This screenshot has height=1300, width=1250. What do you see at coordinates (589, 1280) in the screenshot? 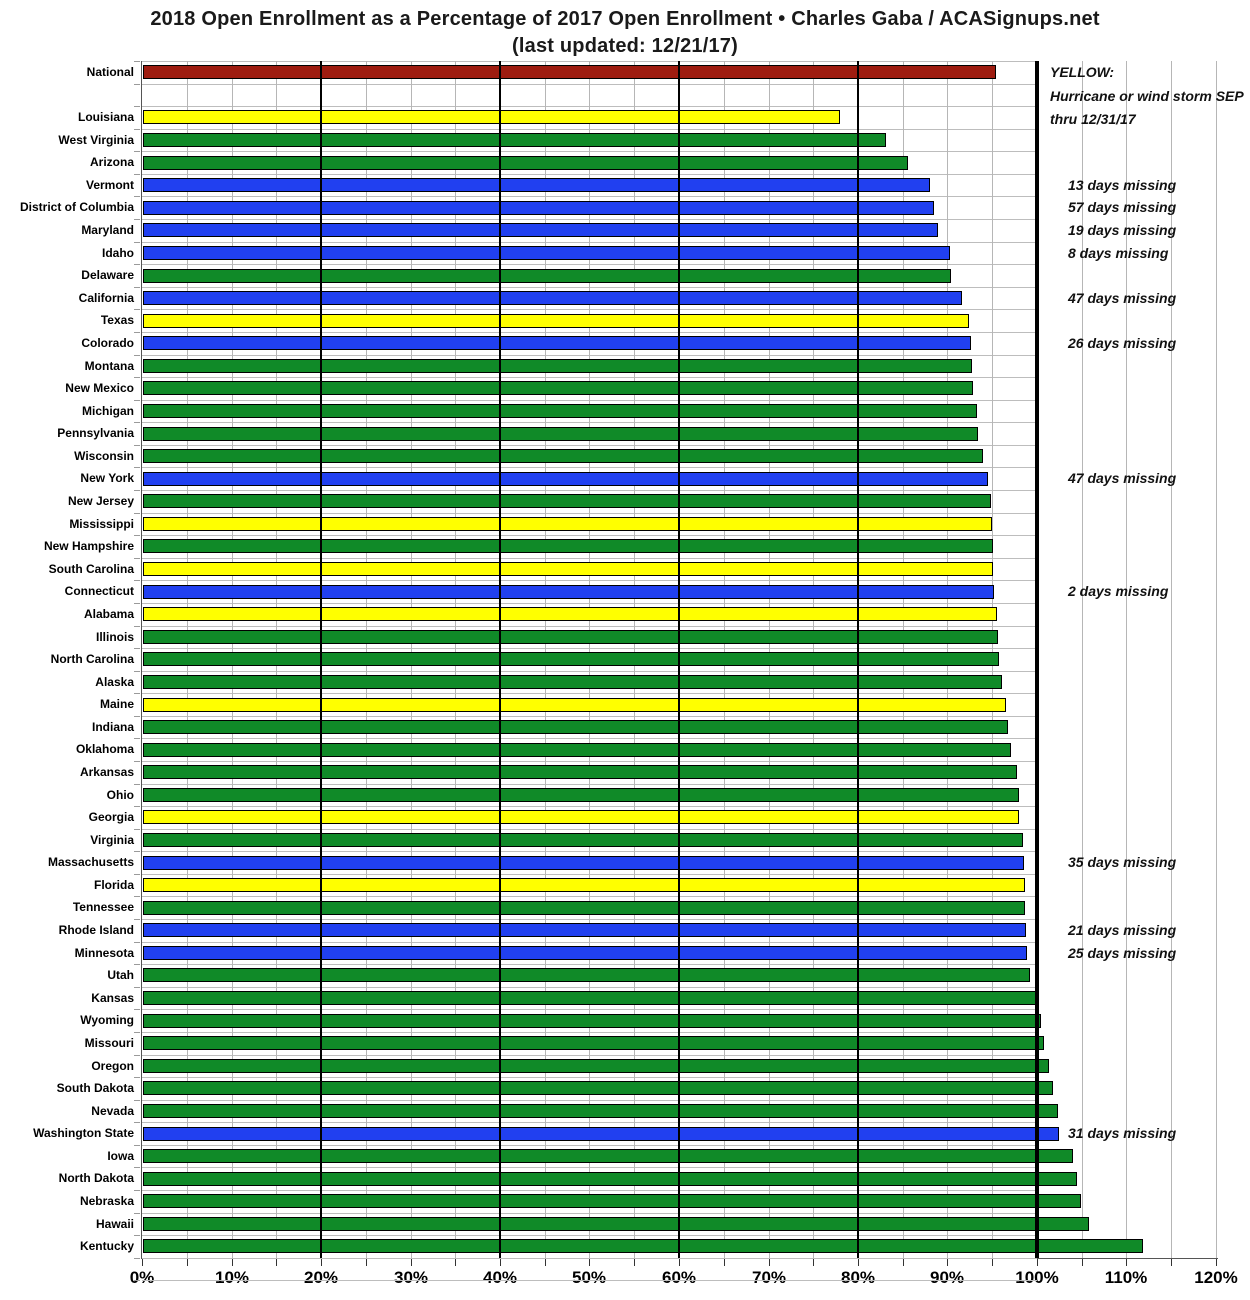
I see `row-gridline` at bounding box center [589, 1280].